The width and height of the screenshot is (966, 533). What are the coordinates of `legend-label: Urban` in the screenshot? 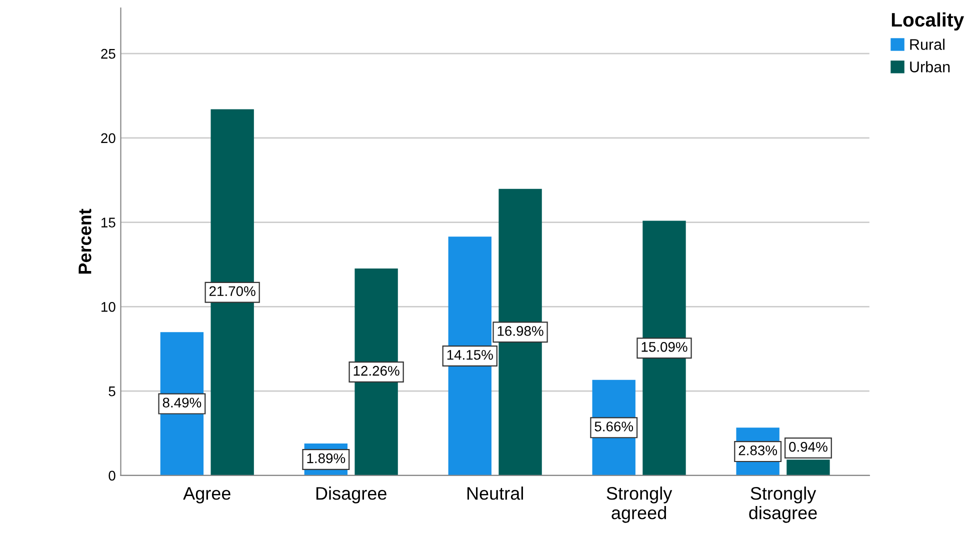 It's located at (930, 66).